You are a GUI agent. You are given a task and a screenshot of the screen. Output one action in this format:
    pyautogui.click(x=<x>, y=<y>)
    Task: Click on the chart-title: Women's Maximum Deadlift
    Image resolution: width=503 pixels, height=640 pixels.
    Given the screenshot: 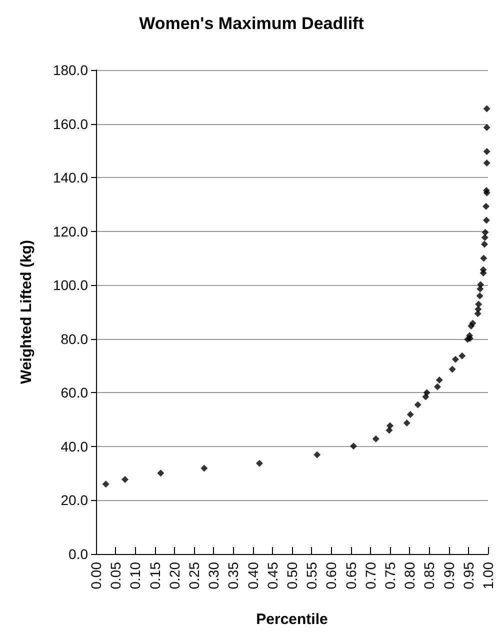 What is the action you would take?
    pyautogui.click(x=251, y=23)
    